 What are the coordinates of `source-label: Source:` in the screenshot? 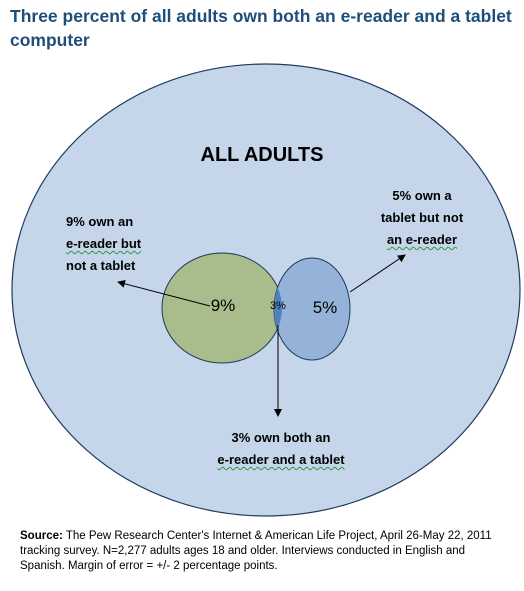 It's located at (41, 536).